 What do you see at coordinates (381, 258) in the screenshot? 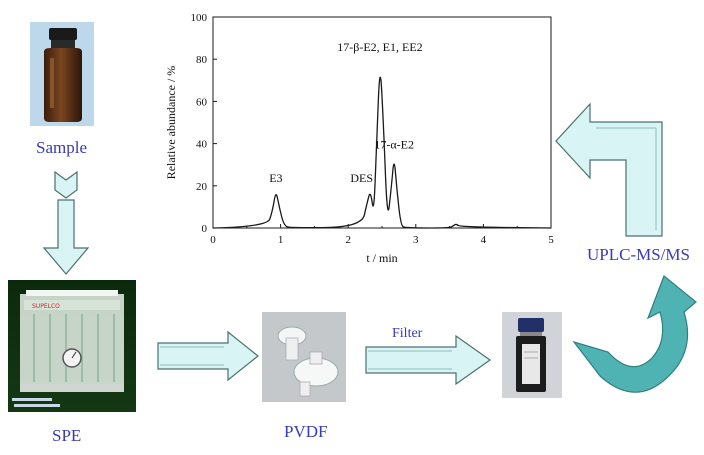
I see `chart-x-axis-label: t / min` at bounding box center [381, 258].